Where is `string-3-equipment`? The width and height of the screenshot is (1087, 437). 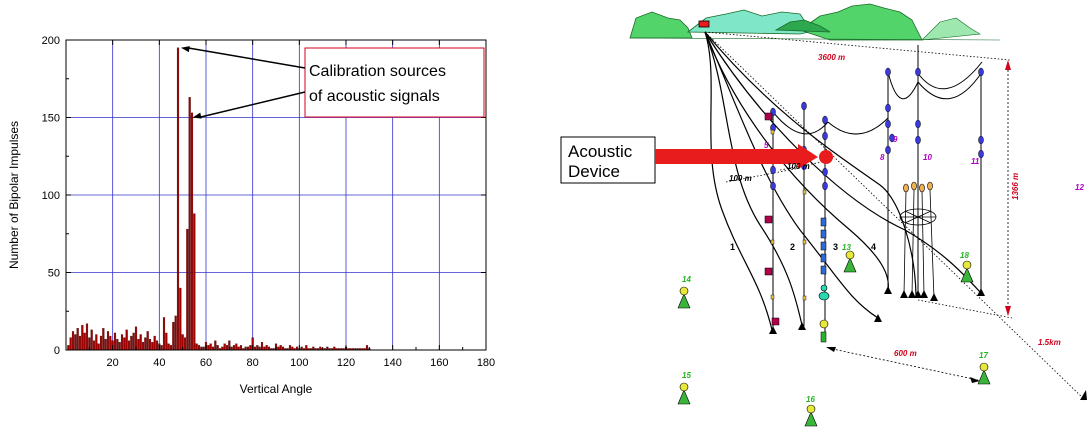 string-3-equipment is located at coordinates (800, 236).